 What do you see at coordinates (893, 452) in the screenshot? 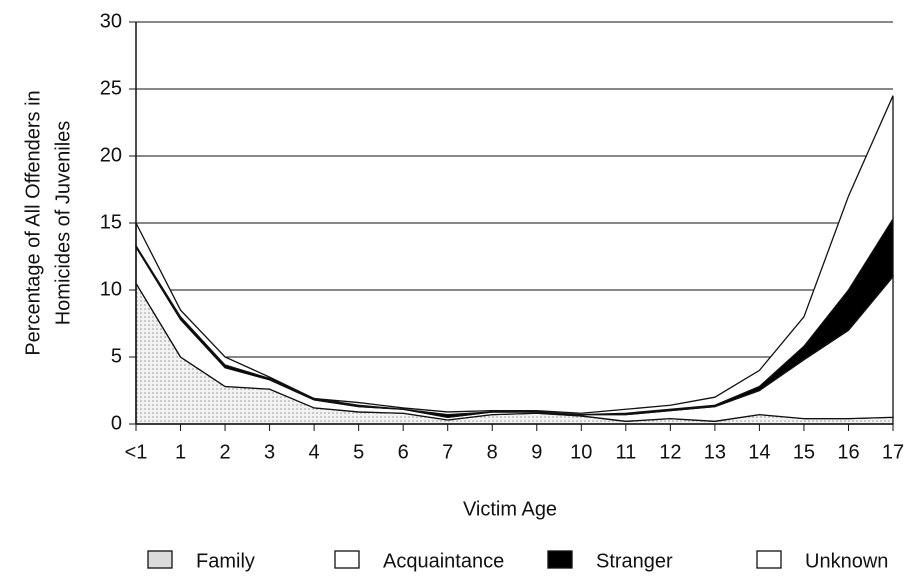
I see `x-tick-label: 17` at bounding box center [893, 452].